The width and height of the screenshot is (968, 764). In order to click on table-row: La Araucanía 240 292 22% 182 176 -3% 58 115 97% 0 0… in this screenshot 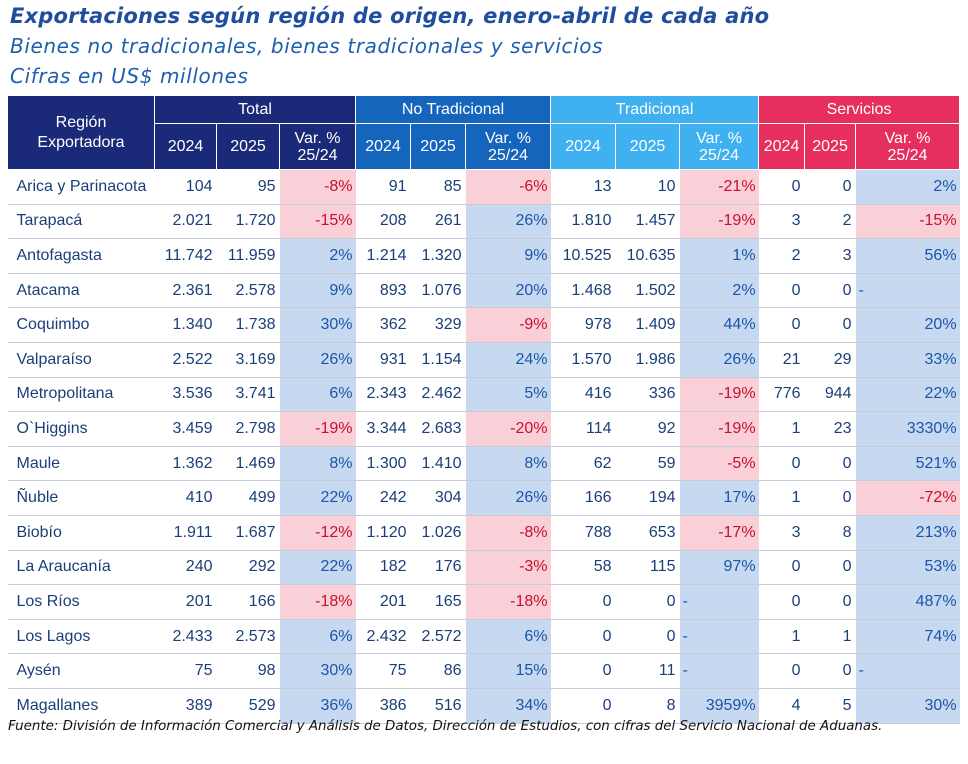, I will do `click(483, 568)`.